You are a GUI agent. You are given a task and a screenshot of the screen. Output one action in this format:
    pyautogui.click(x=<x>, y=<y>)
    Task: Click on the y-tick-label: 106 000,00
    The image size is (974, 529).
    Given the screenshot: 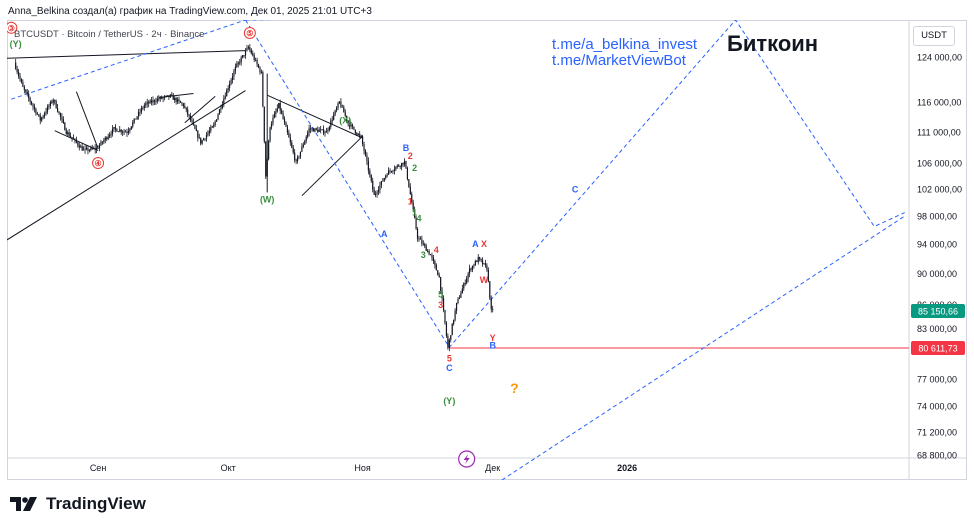 What is the action you would take?
    pyautogui.click(x=939, y=164)
    